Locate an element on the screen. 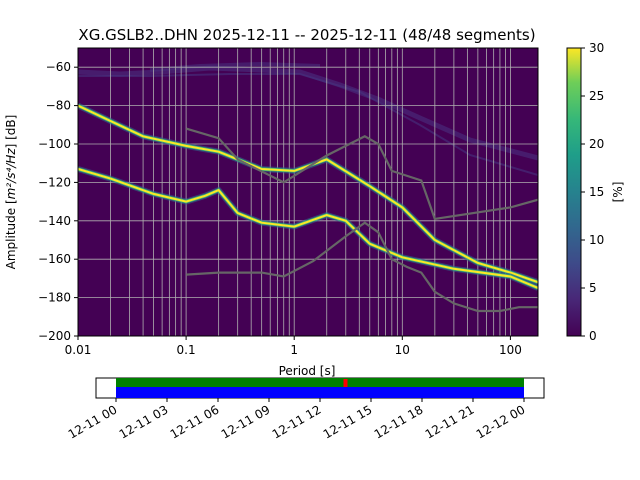 This screenshot has height=480, width=640. timeline-tick-label: 12-11 21 is located at coordinates (450, 421).